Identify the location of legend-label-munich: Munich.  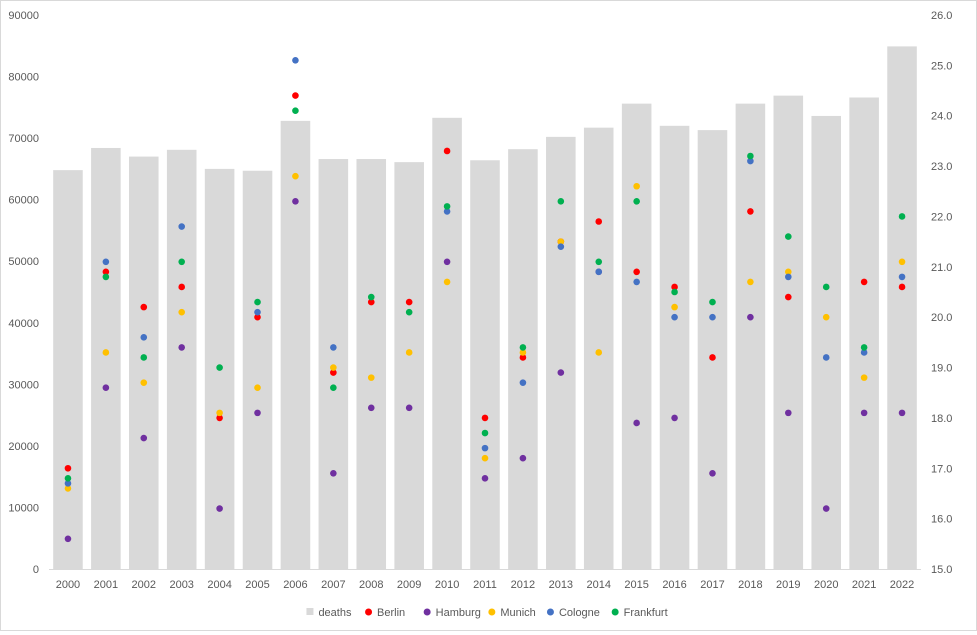
(517, 613).